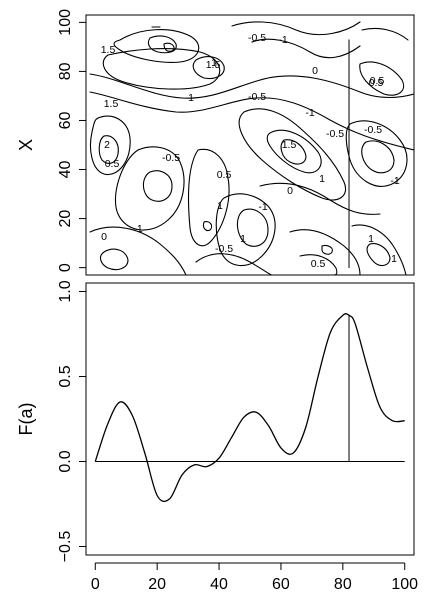 This screenshot has width=434, height=607. I want to click on x-tick-label: 80, so click(343, 584).